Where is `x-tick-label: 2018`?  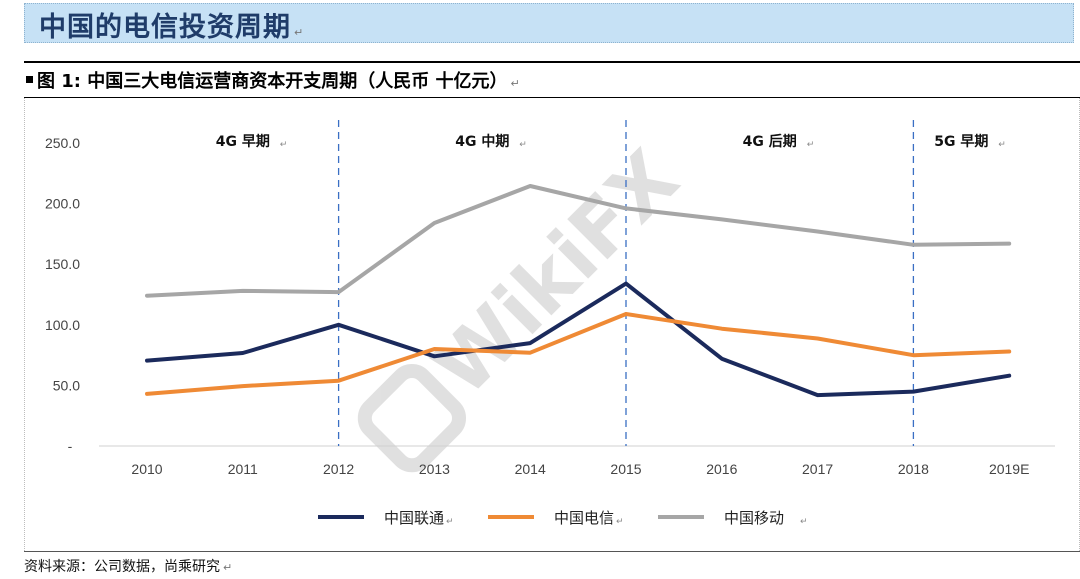
x-tick-label: 2018 is located at coordinates (913, 469).